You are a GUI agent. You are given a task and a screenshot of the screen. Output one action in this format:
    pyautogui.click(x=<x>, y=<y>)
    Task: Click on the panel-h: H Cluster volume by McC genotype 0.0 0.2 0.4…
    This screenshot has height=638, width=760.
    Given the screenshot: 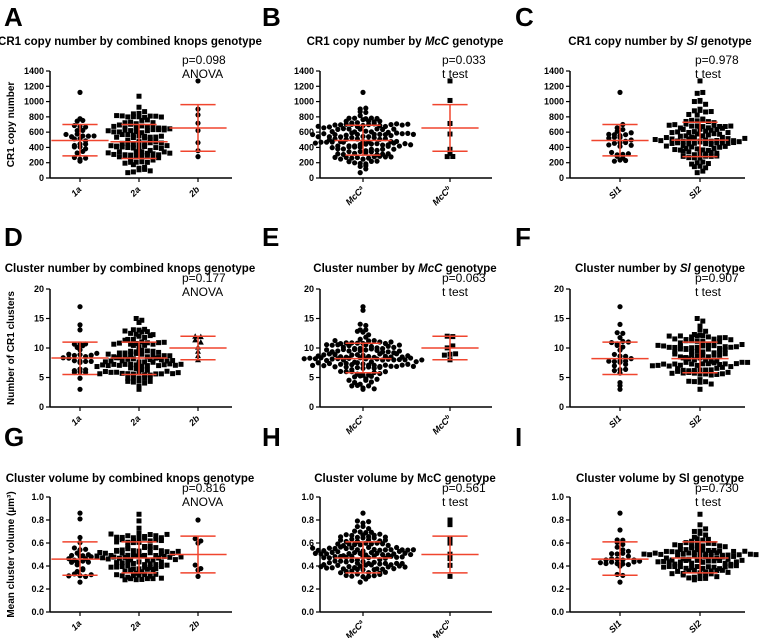 What is the action you would take?
    pyautogui.click(x=379, y=530)
    